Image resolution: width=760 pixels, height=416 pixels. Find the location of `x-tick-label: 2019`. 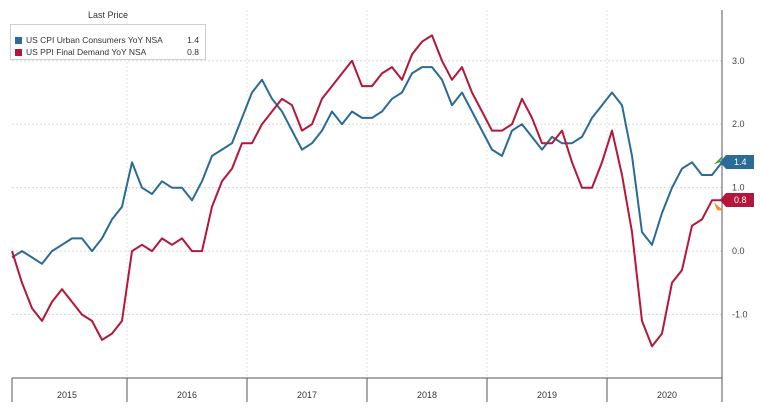

x-tick-label: 2019 is located at coordinates (547, 395).